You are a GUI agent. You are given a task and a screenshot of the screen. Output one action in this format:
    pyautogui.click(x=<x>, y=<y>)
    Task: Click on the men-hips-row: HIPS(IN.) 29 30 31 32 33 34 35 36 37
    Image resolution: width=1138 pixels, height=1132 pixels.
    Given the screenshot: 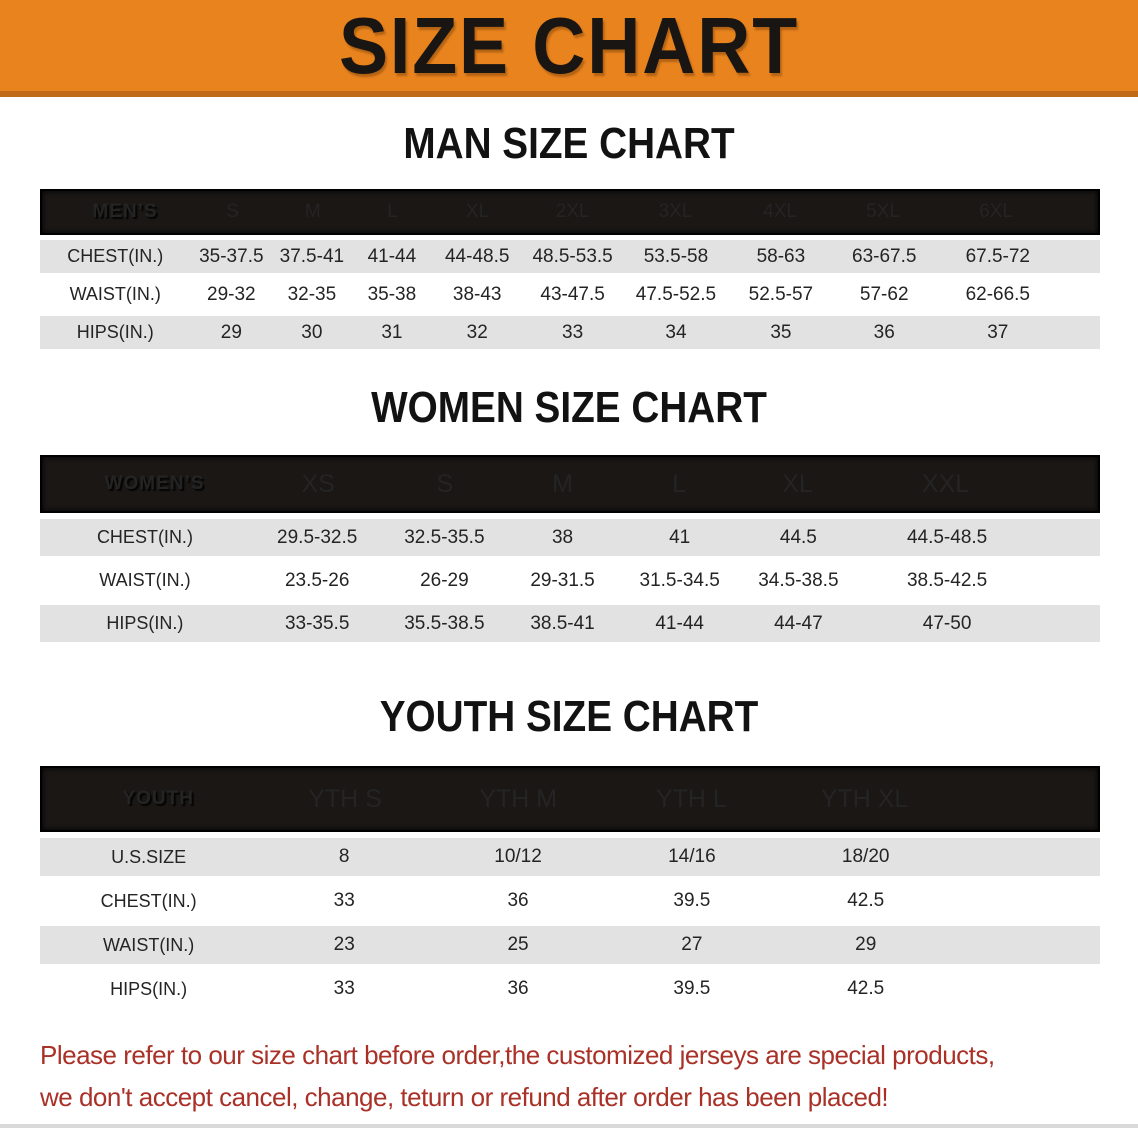 What is the action you would take?
    pyautogui.click(x=570, y=332)
    